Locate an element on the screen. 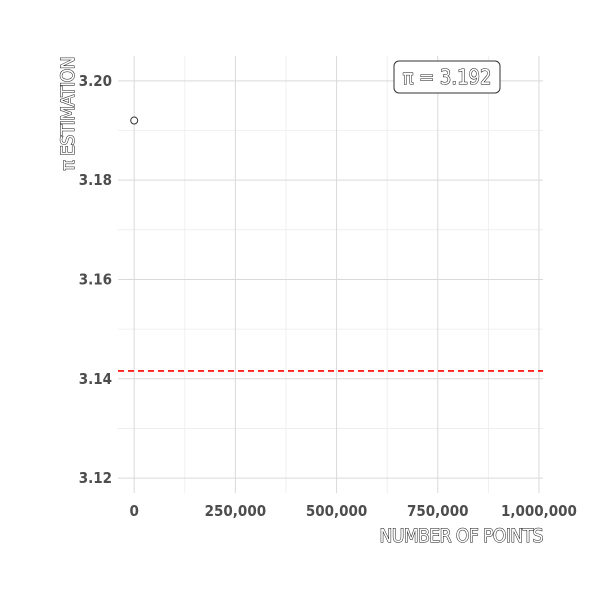  x-tick-label: 500,000 is located at coordinates (336, 511).